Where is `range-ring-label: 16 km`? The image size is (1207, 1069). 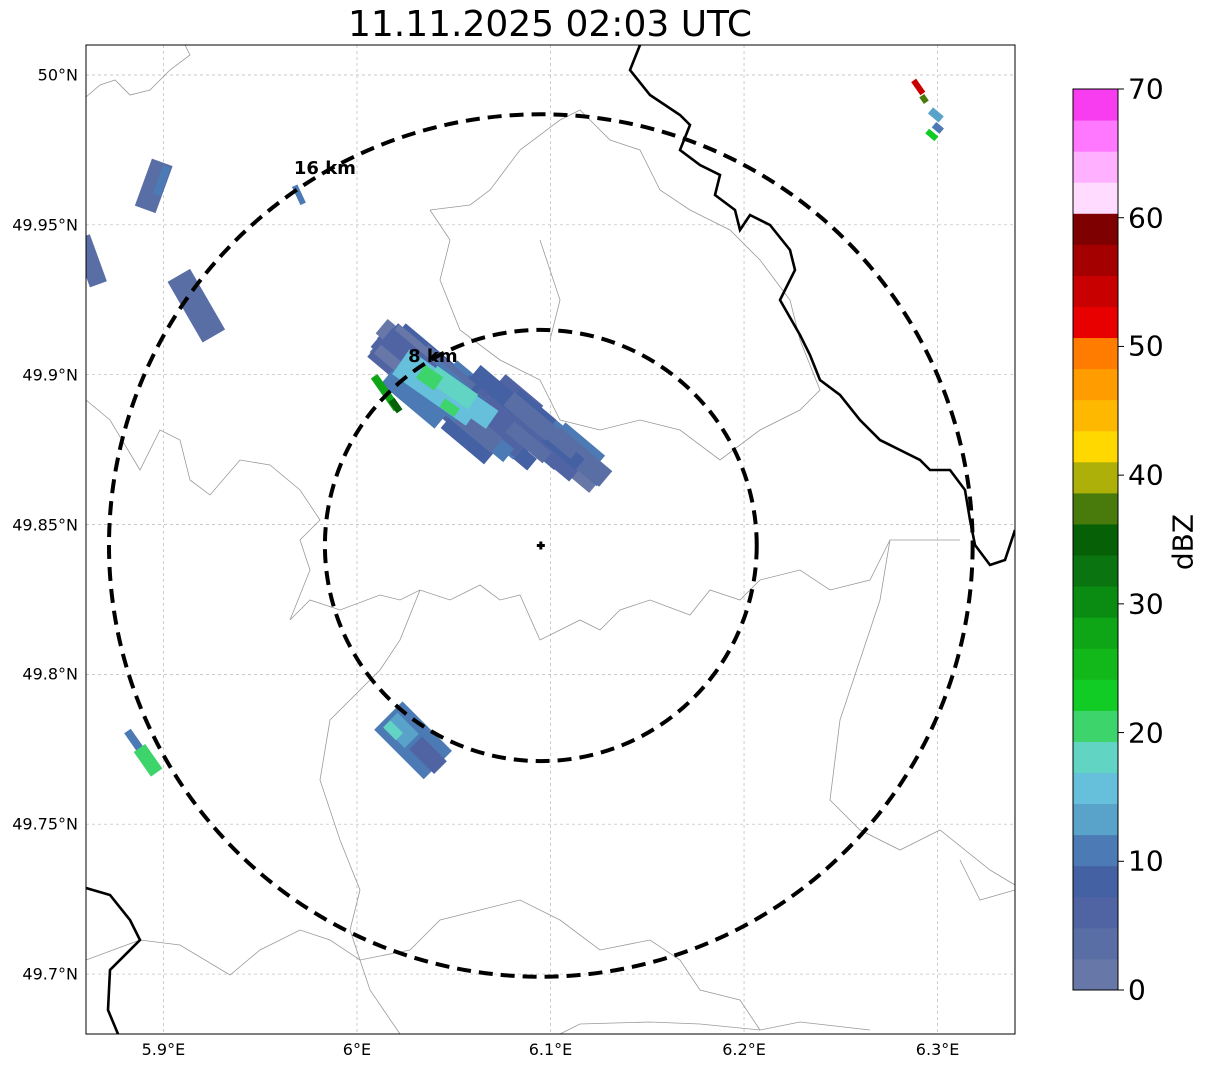
range-ring-label: 16 km is located at coordinates (324, 169).